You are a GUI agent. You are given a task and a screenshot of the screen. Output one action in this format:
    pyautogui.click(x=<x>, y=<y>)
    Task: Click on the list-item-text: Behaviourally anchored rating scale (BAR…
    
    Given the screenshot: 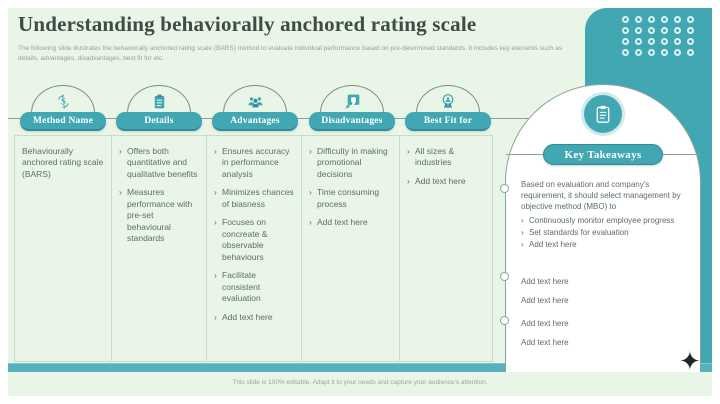 What is the action you would take?
    pyautogui.click(x=63, y=162)
    